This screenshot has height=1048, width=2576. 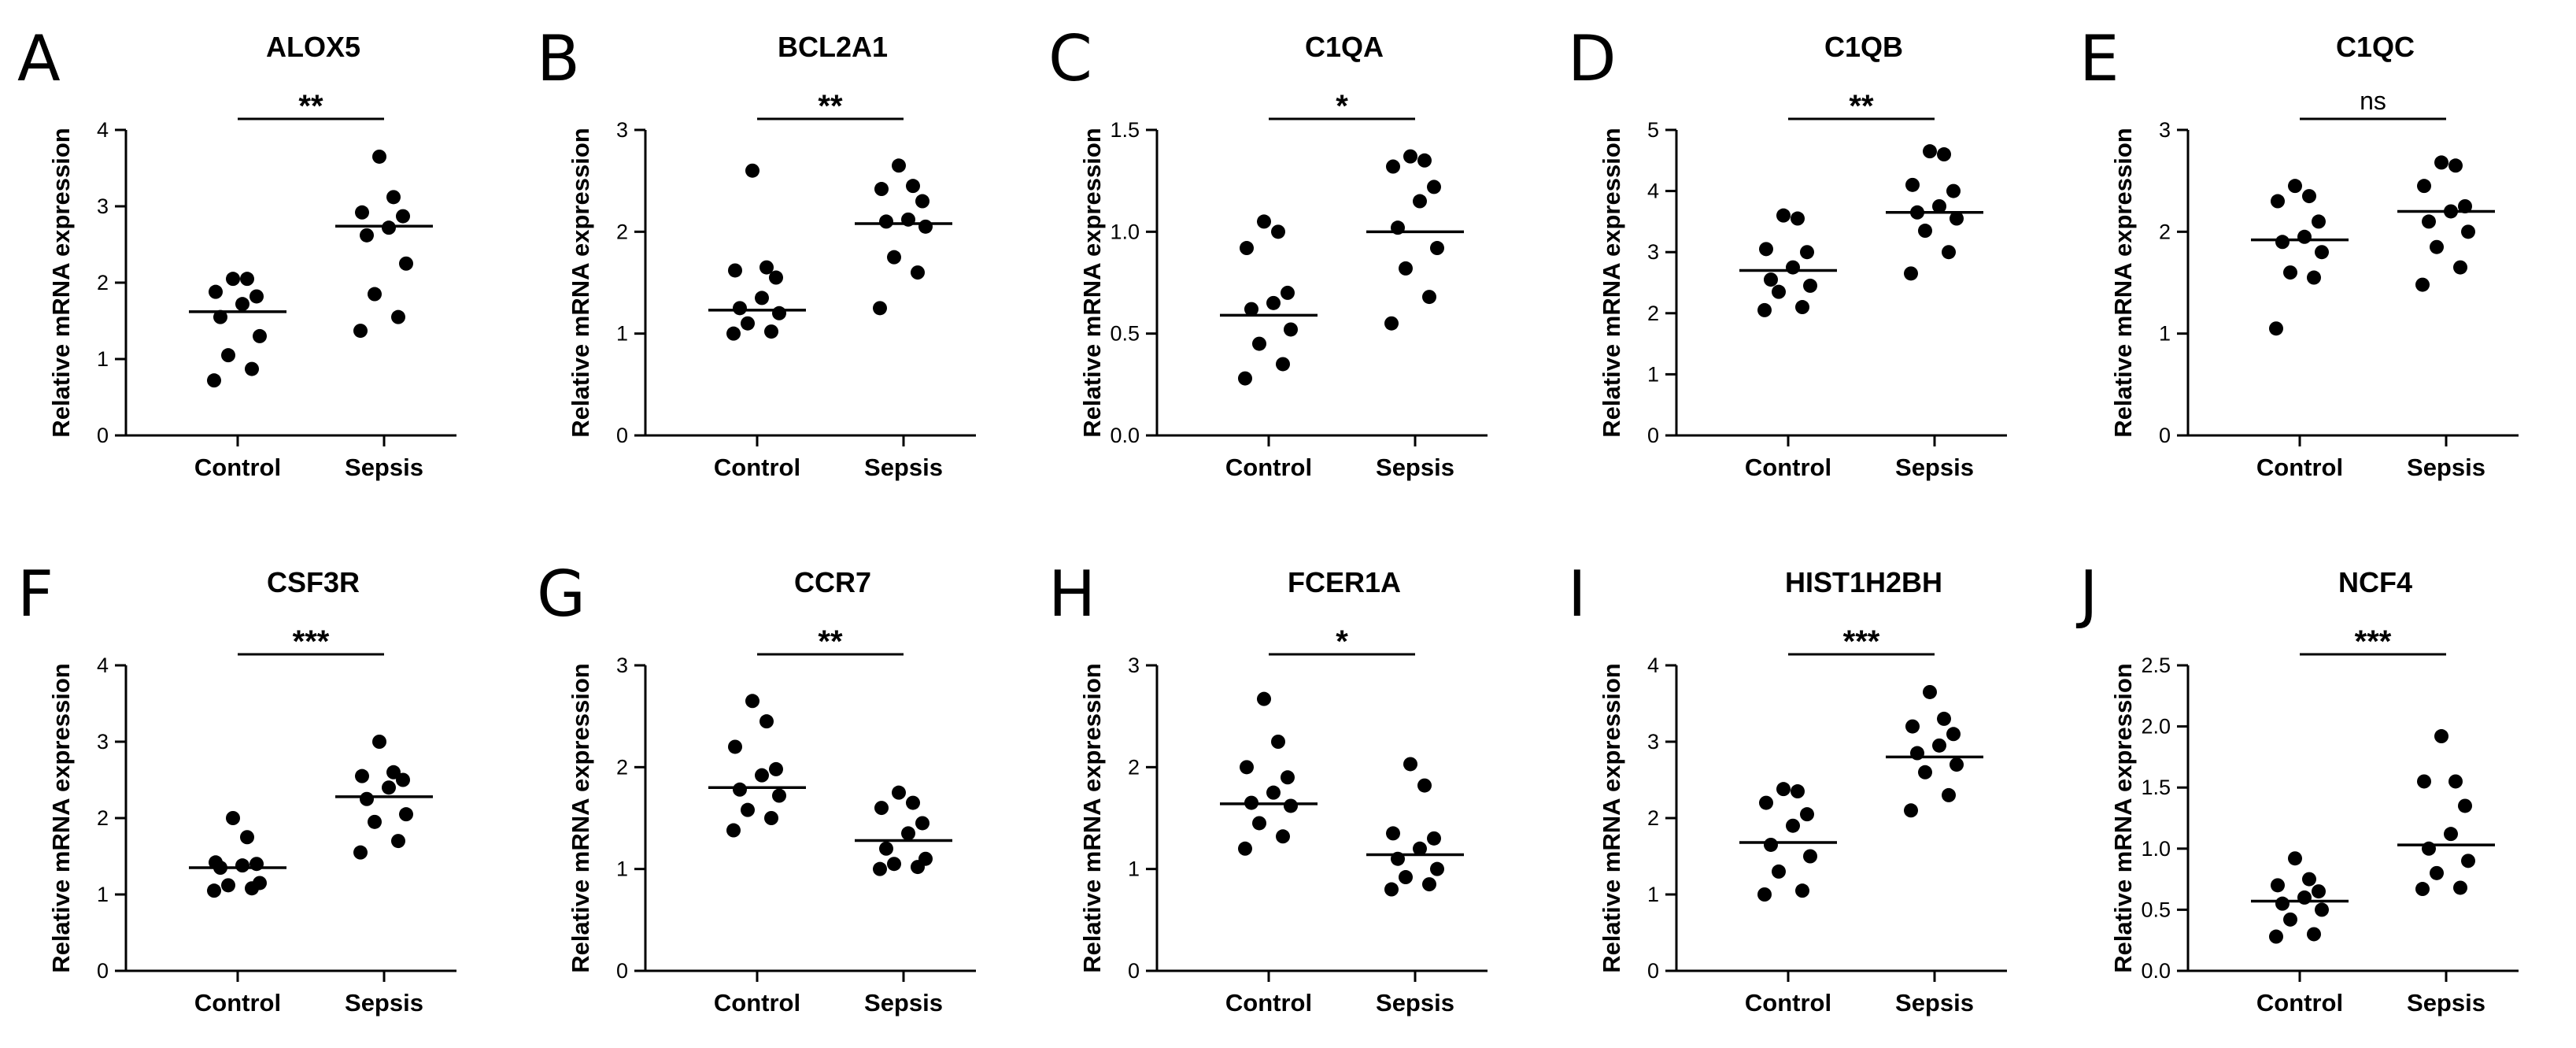 What do you see at coordinates (103, 665) in the screenshot?
I see `y-tick-label-f: 4` at bounding box center [103, 665].